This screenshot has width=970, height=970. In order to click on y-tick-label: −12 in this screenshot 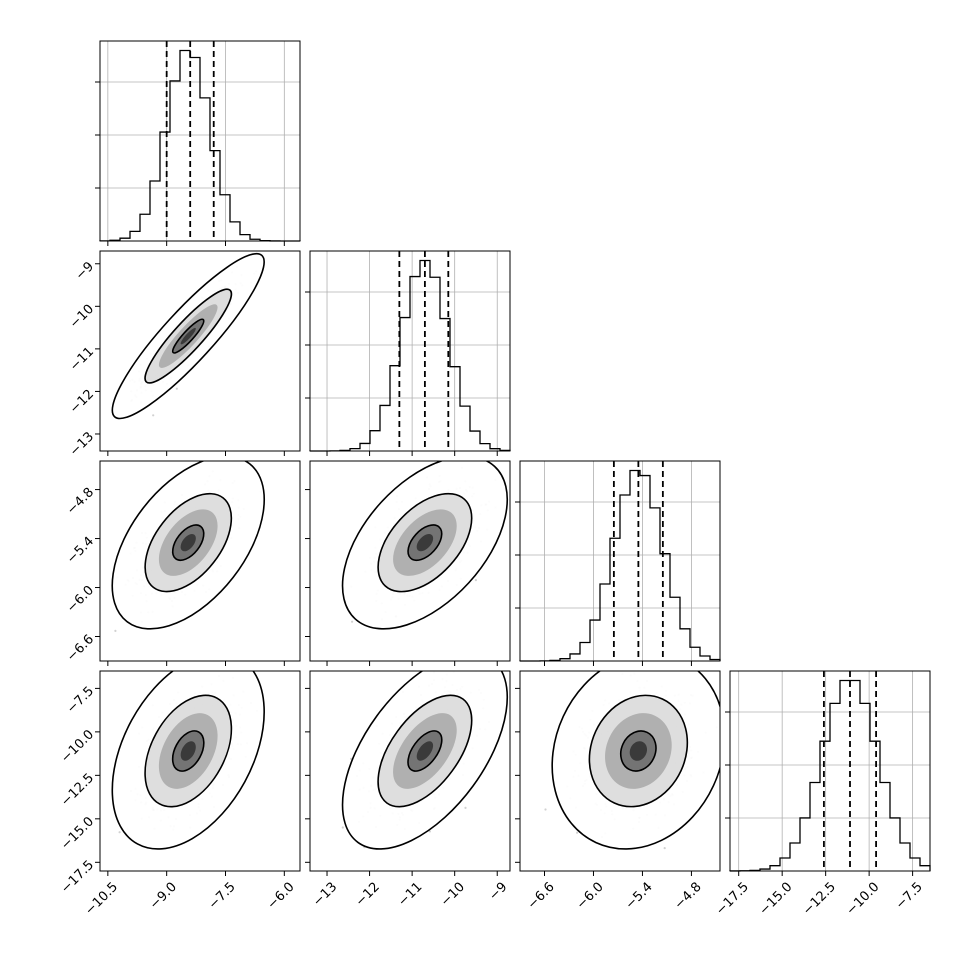, I will do `click(82, 402)`.